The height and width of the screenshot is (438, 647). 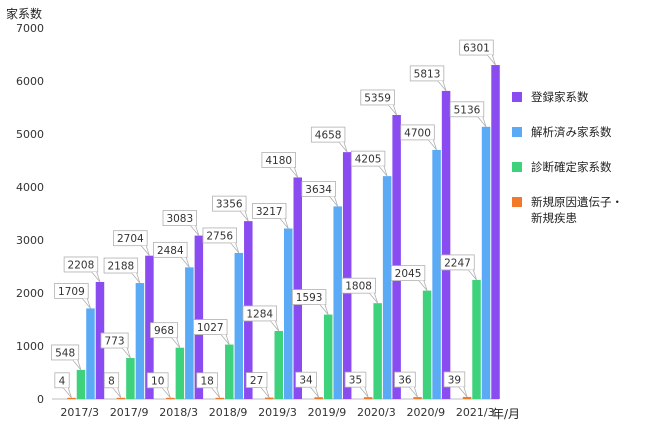 I want to click on data-label-text: 3356, so click(x=229, y=205).